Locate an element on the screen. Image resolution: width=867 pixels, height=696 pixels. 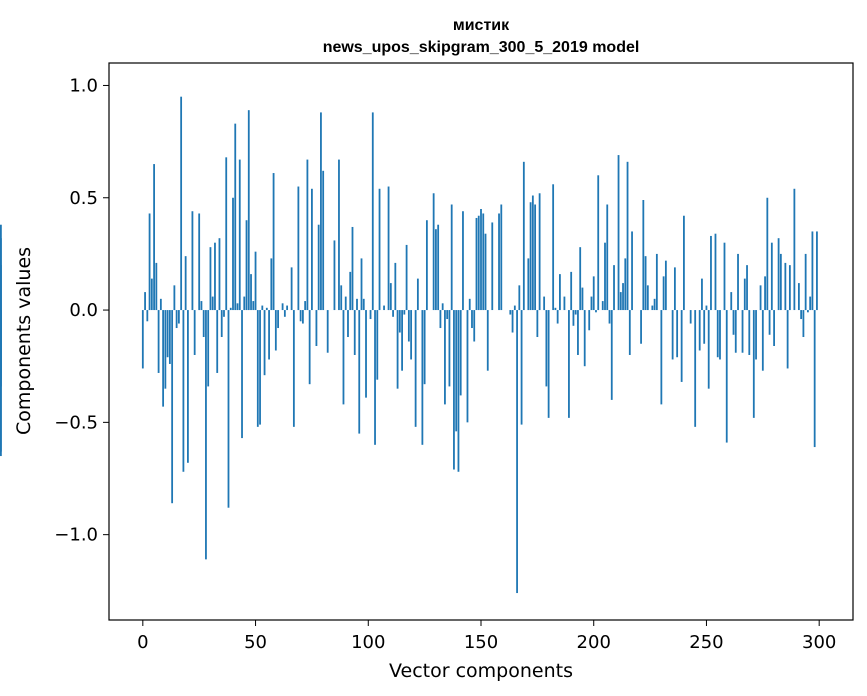
y-tick-label: 0.0 is located at coordinates (83, 310).